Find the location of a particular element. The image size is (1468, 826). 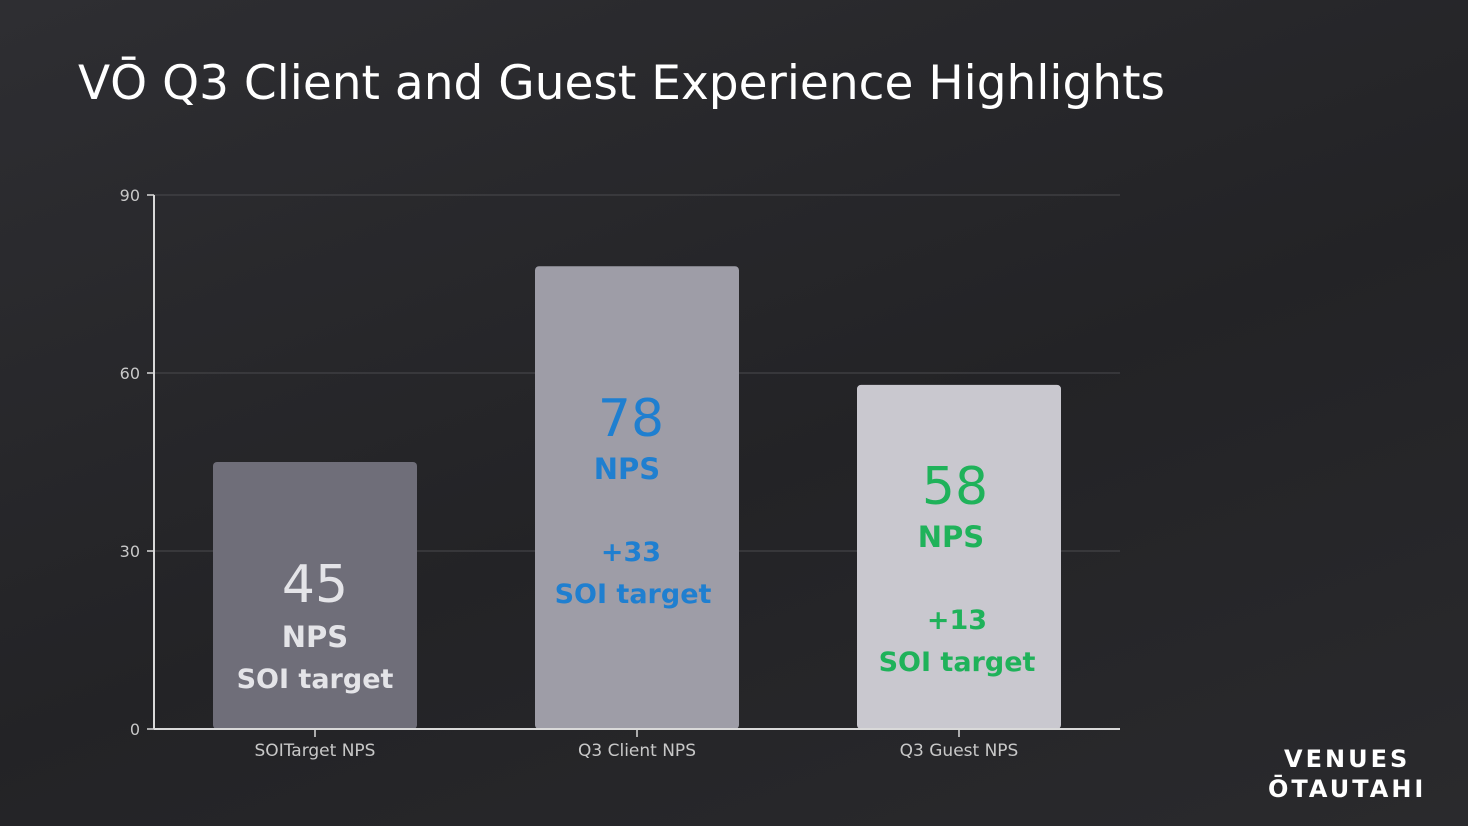

x-tick-label: SOITarget NPS is located at coordinates (315, 751).